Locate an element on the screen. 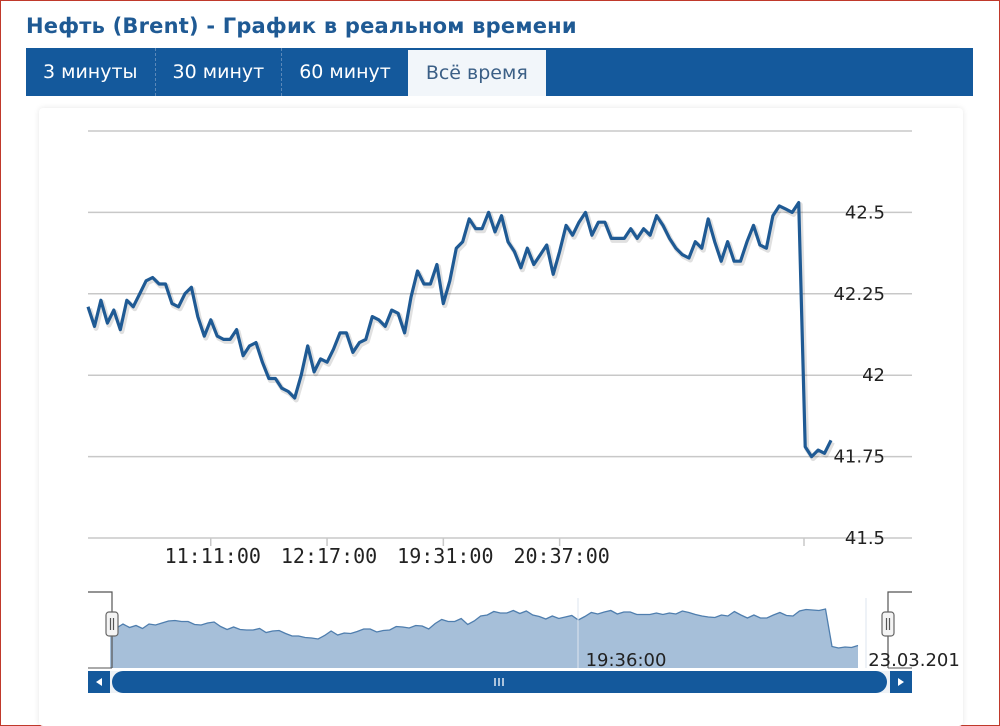 The height and width of the screenshot is (726, 1000). y-tick-label: 42 is located at coordinates (873, 375).